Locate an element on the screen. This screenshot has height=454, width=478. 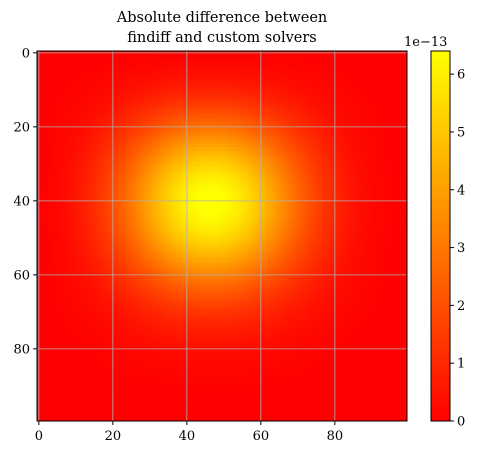
x-tick-label-20: 20 is located at coordinates (113, 436).